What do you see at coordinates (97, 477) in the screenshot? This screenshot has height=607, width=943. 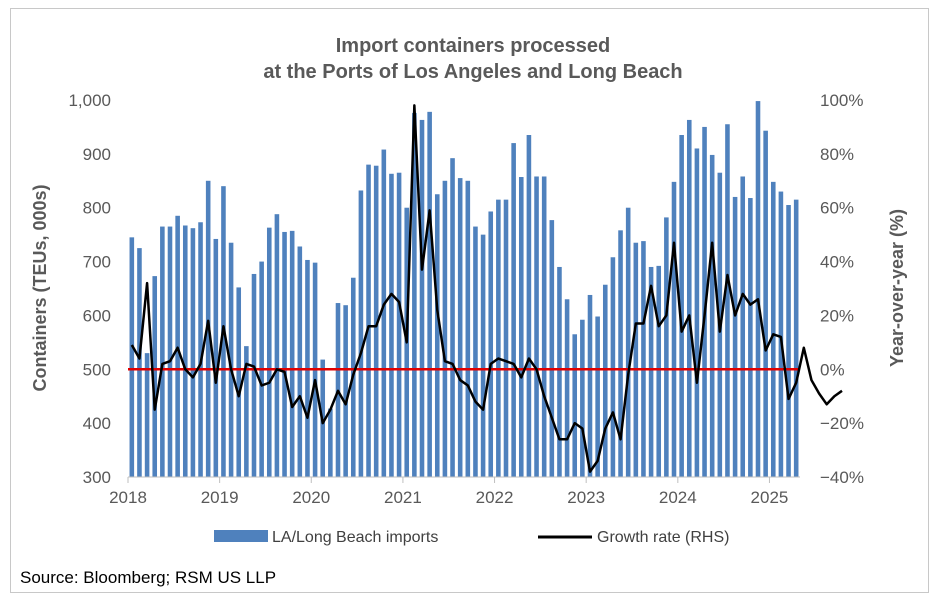 I see `y-tick-label: 300` at bounding box center [97, 477].